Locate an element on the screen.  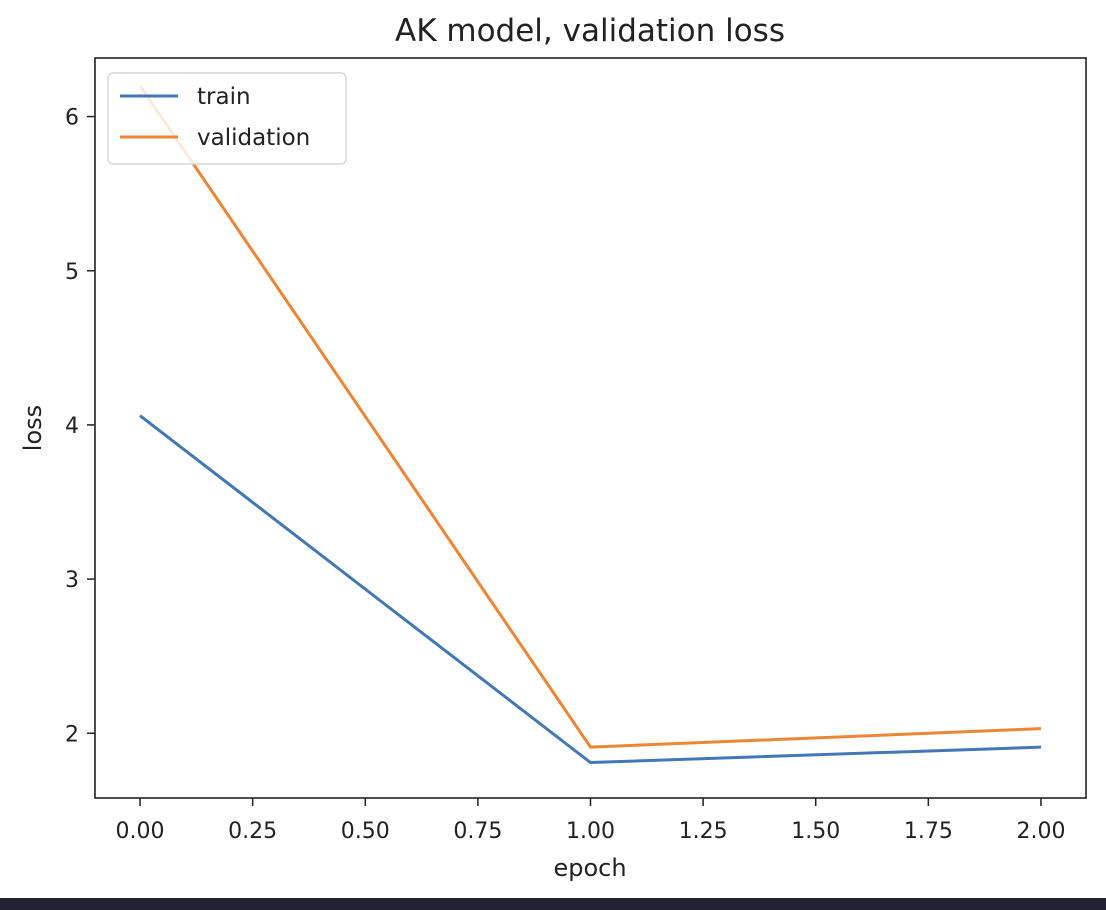
y-tick-label: 4 is located at coordinates (72, 426).